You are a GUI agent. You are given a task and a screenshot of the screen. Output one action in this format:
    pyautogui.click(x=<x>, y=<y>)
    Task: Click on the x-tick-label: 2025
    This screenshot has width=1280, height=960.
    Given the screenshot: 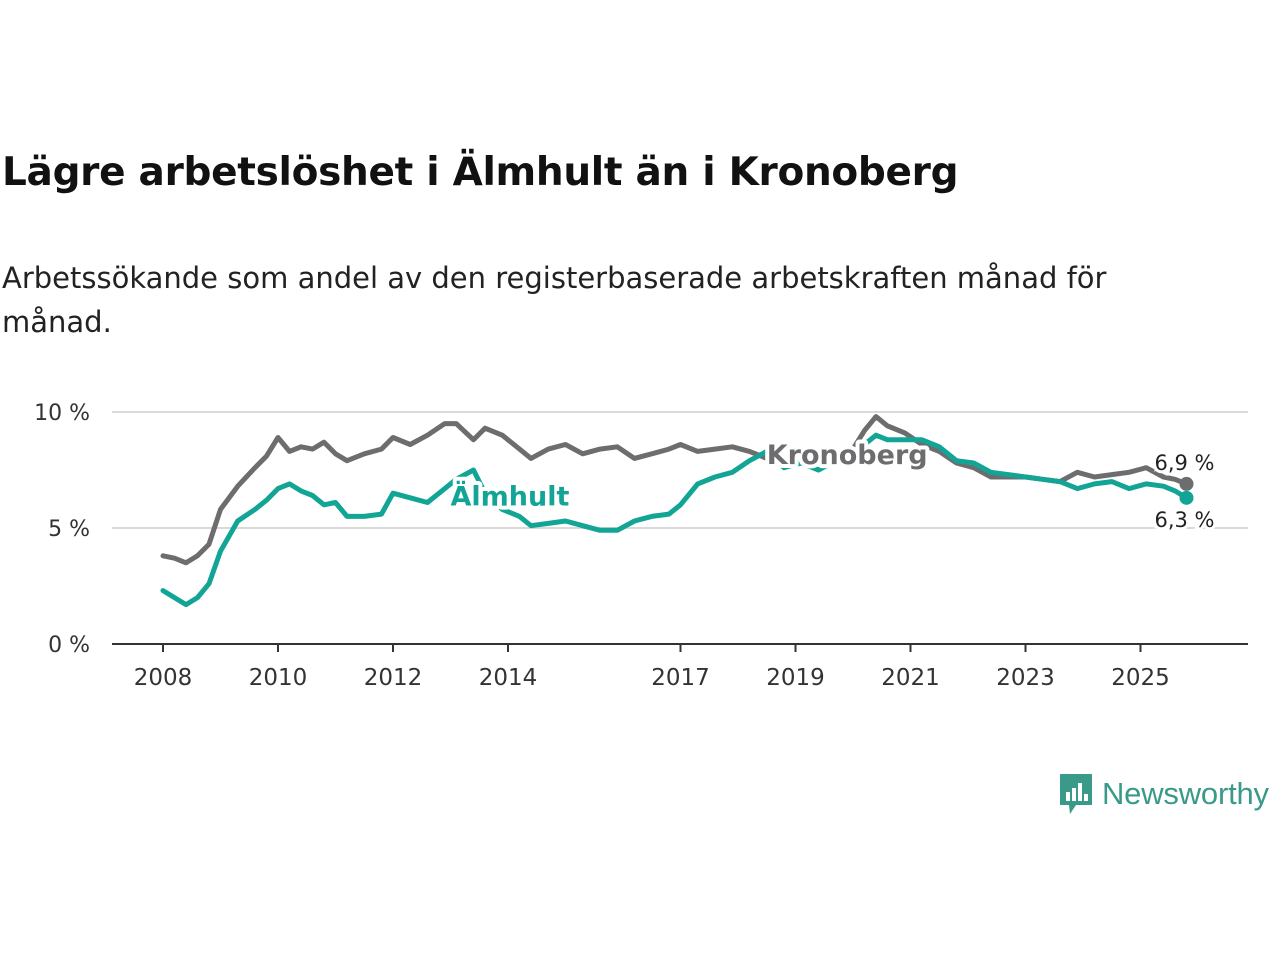 What is the action you would take?
    pyautogui.click(x=1140, y=678)
    